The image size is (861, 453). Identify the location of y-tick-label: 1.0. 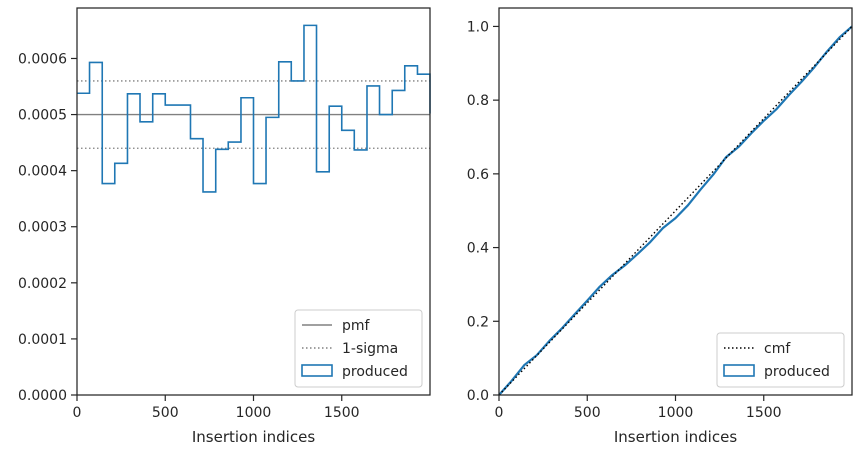
(478, 27).